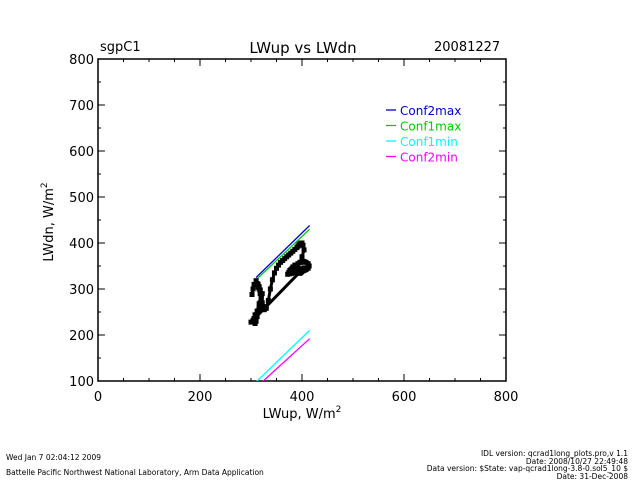 Image resolution: width=640 pixels, height=480 pixels. I want to click on series-layer, so click(280, 303).